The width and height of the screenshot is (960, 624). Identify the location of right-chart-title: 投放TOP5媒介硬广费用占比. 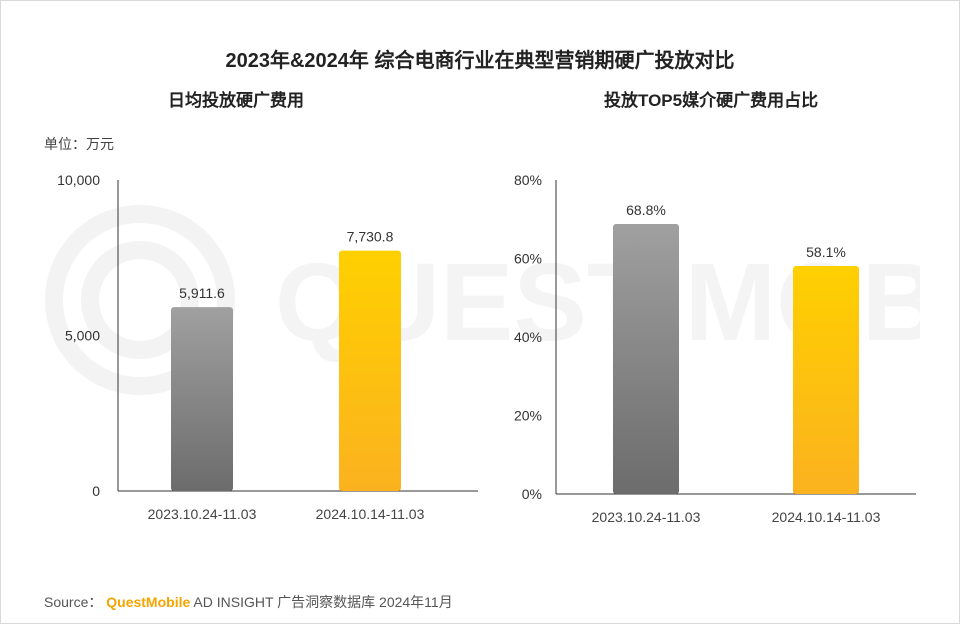
(711, 100).